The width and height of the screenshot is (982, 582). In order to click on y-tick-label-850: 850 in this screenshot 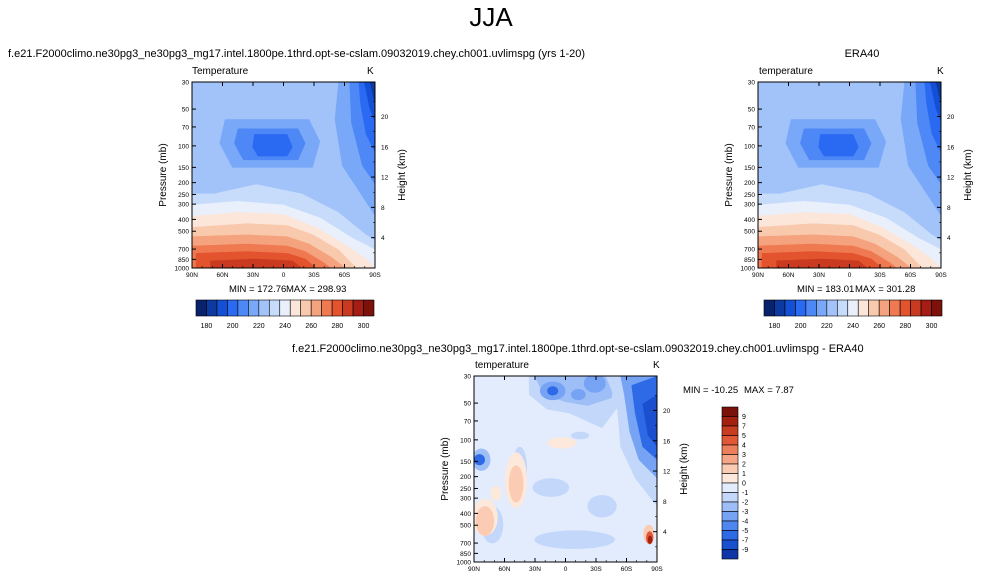, I will do `click(465, 554)`.